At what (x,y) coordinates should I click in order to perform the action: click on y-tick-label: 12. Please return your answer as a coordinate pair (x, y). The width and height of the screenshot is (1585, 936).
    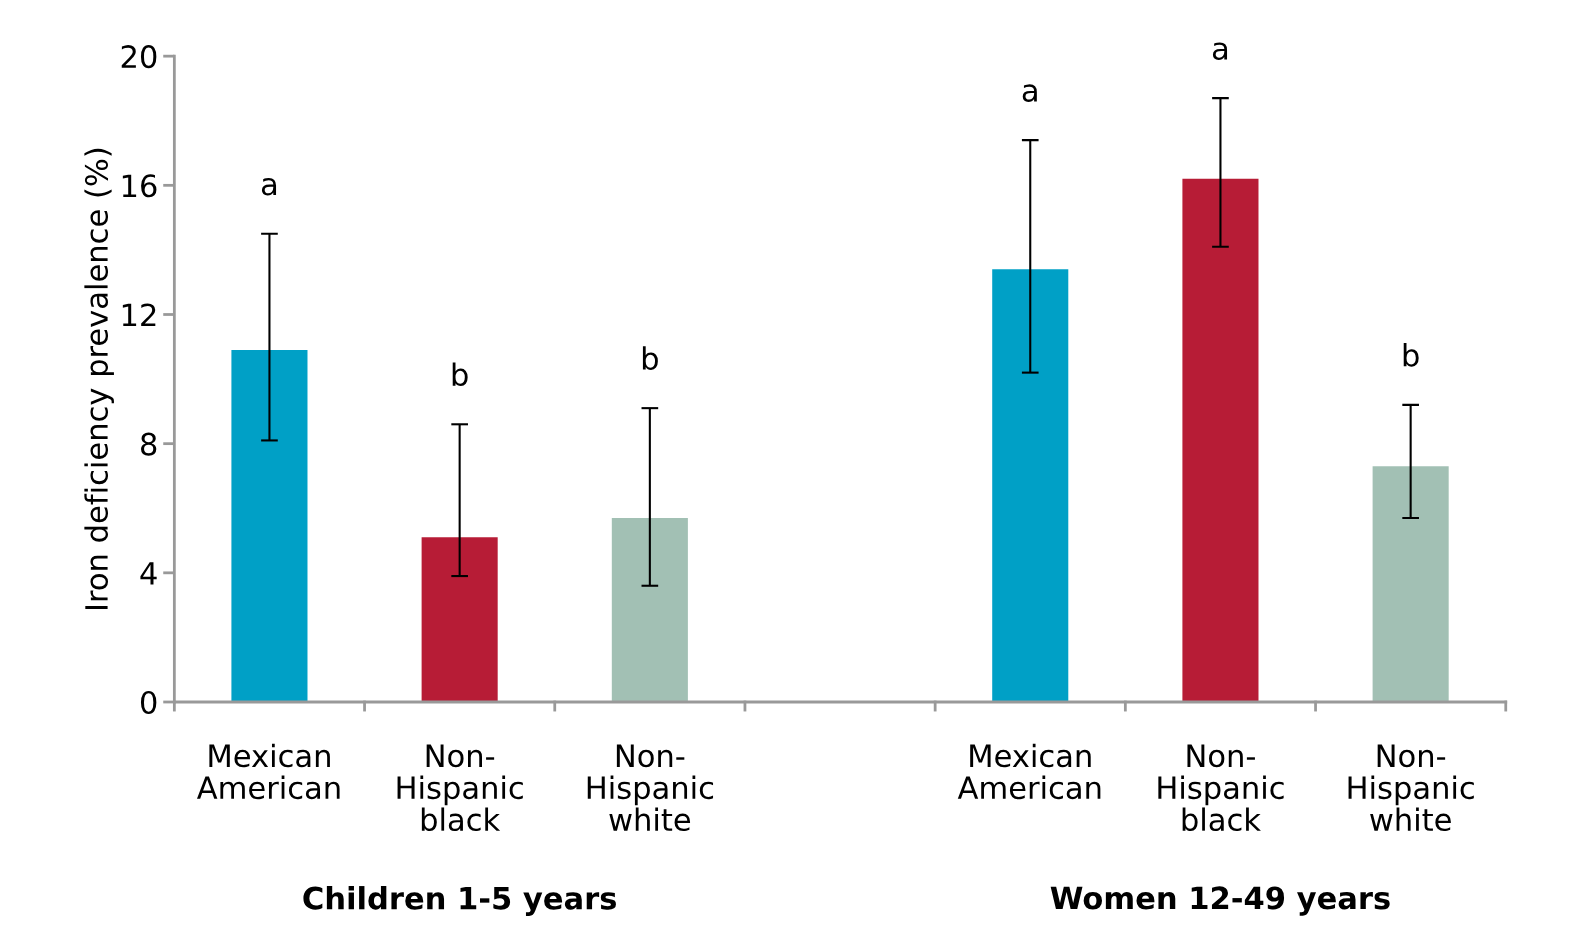
    Looking at the image, I should click on (139, 315).